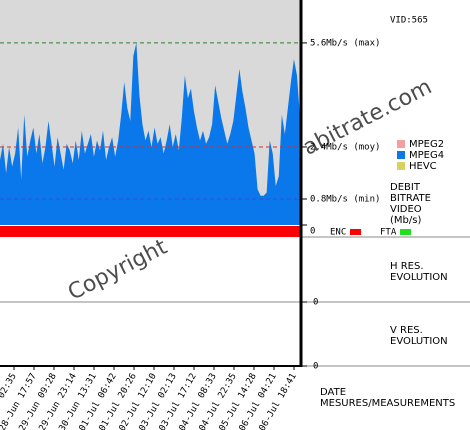 This screenshot has height=430, width=470. What do you see at coordinates (406, 330) in the screenshot?
I see `panel-label: V RES.` at bounding box center [406, 330].